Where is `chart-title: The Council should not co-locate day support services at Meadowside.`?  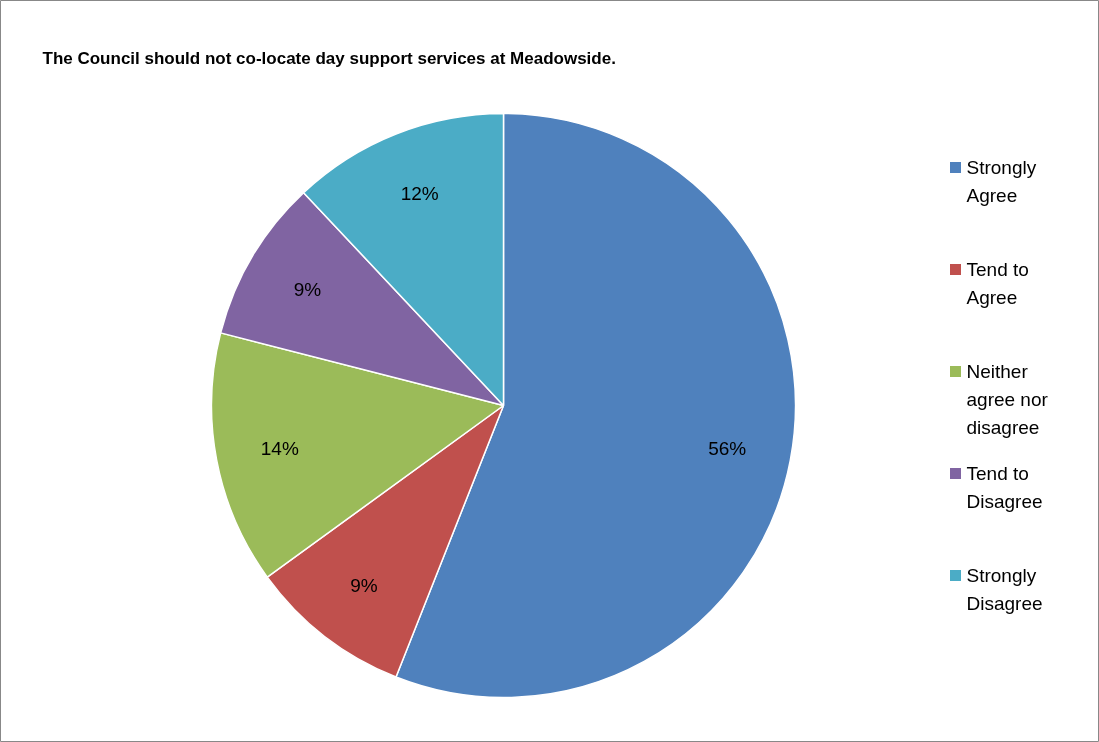
chart-title: The Council should not co-locate day support services at Meadowside. is located at coordinates (329, 58).